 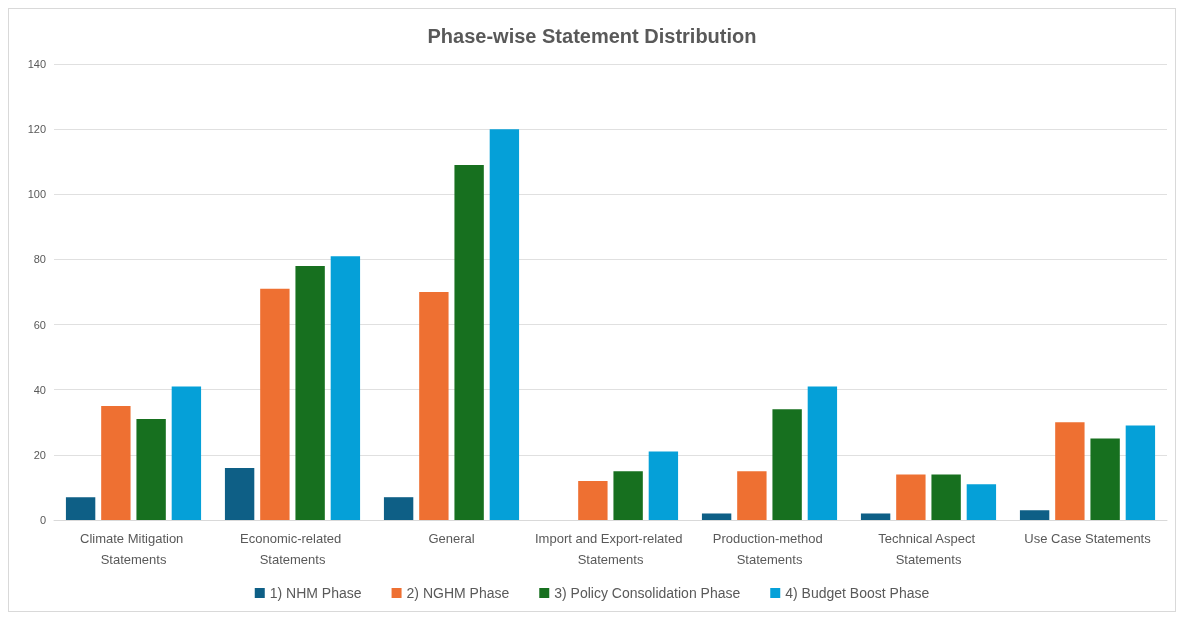 What do you see at coordinates (39, 324) in the screenshot?
I see `y-tick-label: 60` at bounding box center [39, 324].